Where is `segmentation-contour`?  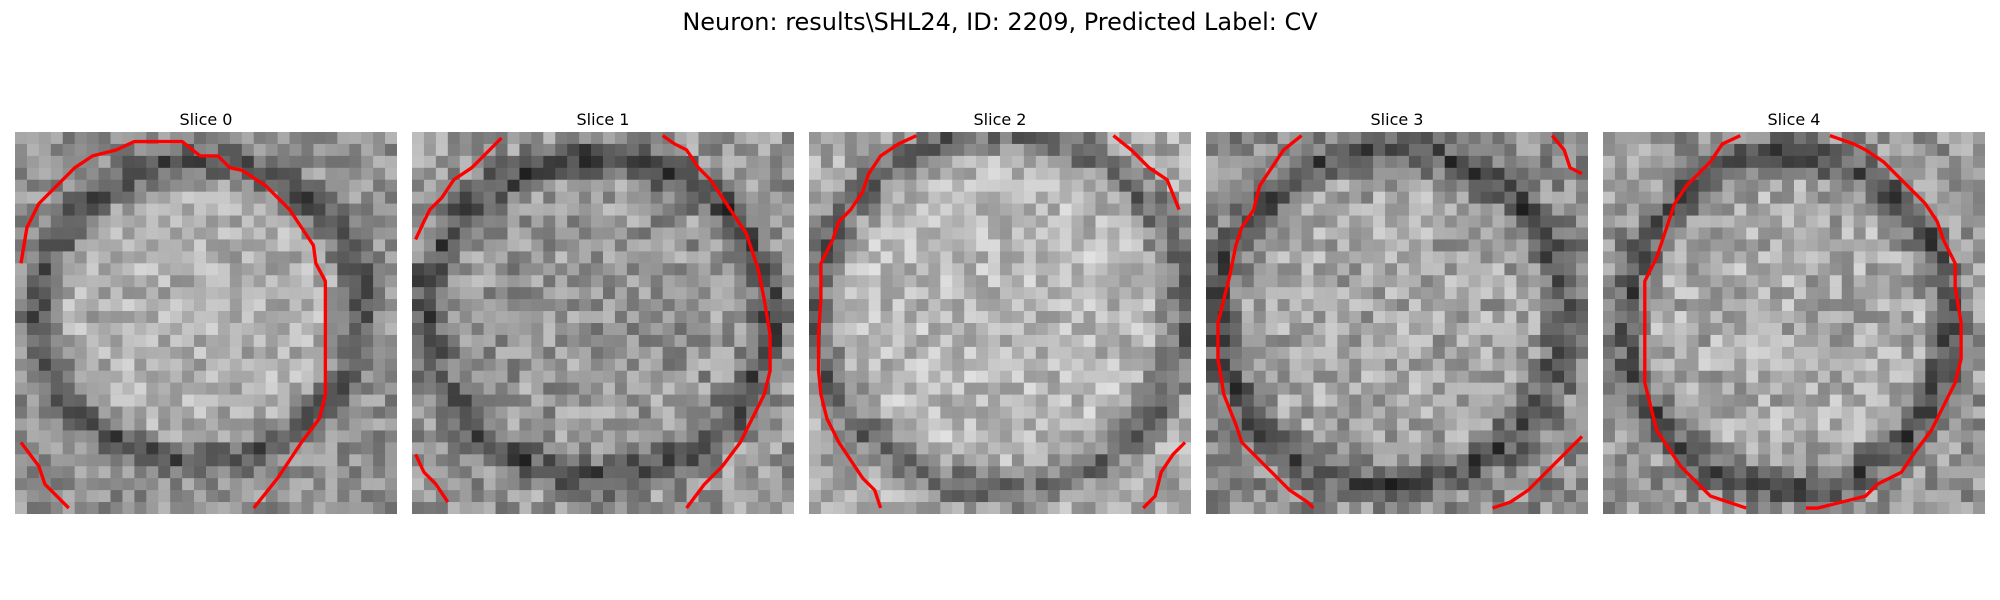
segmentation-contour is located at coordinates (1537, 472).